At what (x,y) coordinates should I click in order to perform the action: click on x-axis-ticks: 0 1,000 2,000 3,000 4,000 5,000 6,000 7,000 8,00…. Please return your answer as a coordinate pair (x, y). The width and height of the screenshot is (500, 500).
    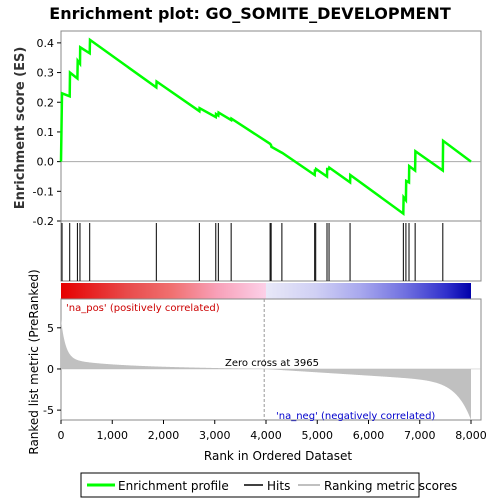
    Looking at the image, I should click on (272, 431).